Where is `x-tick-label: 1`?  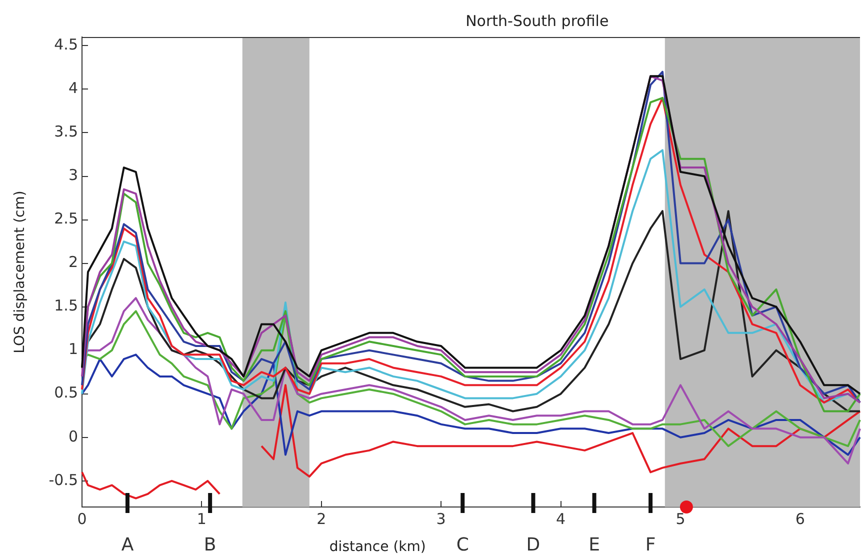
x-tick-label: 1 is located at coordinates (201, 519).